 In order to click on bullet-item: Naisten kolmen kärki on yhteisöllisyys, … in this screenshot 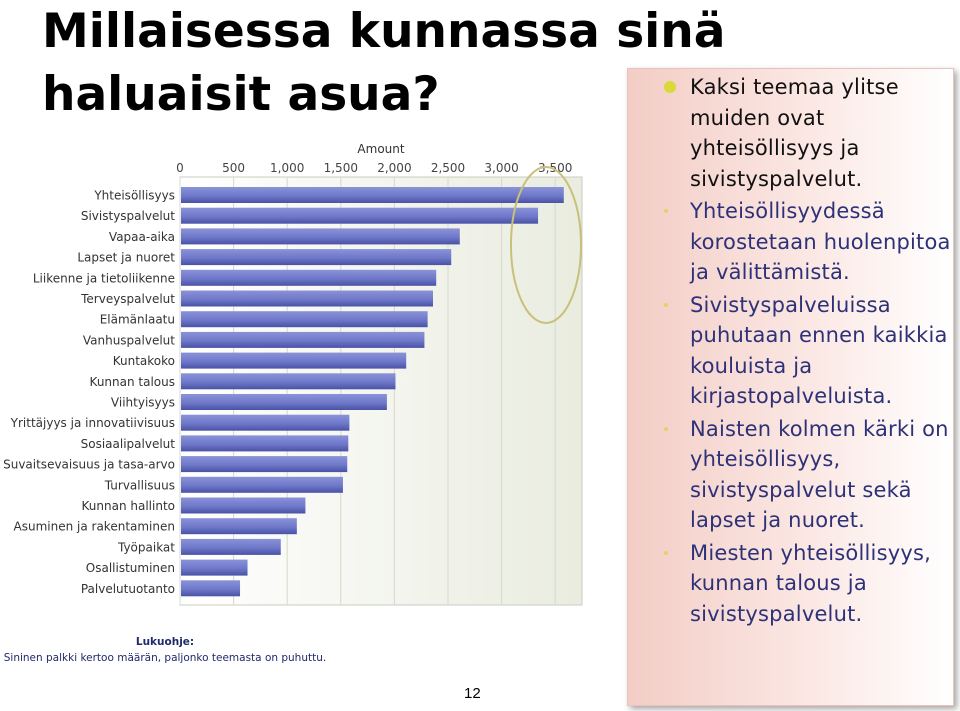, I will do `click(790, 475)`.